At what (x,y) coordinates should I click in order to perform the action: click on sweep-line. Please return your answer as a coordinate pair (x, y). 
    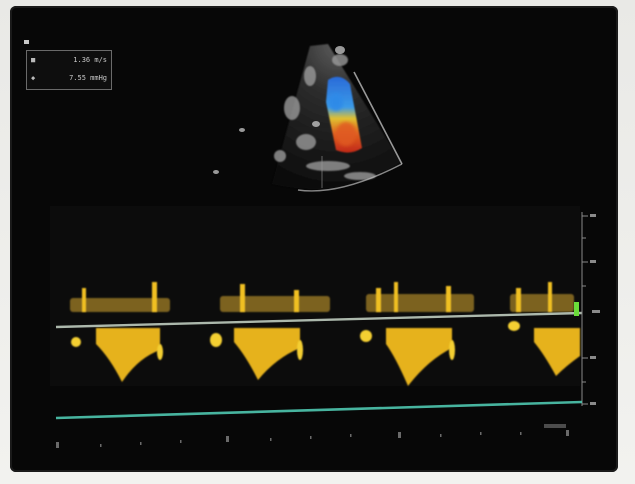
    Looking at the image, I should click on (319, 410).